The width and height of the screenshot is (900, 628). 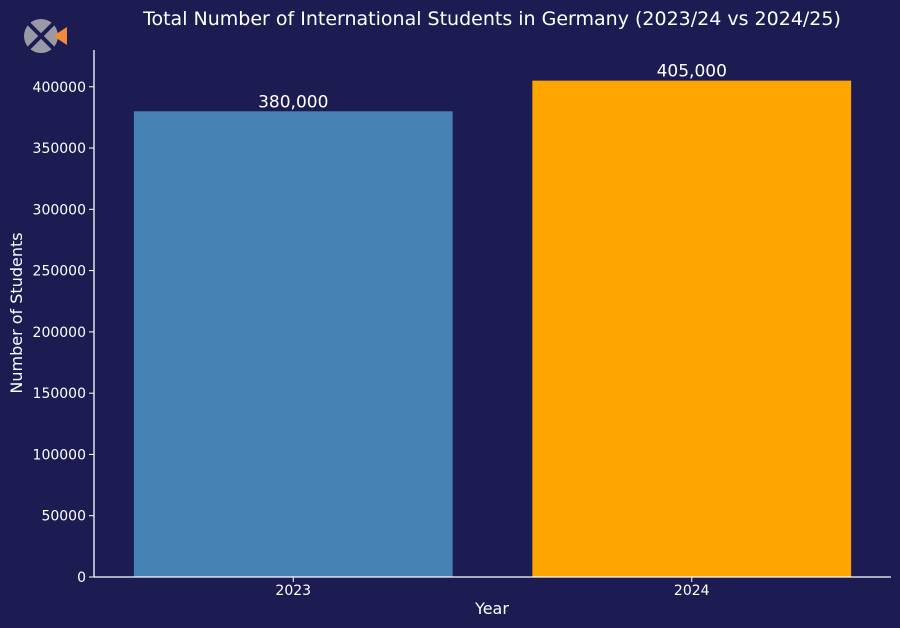 What do you see at coordinates (59, 272) in the screenshot?
I see `y-tick-label: 250000` at bounding box center [59, 272].